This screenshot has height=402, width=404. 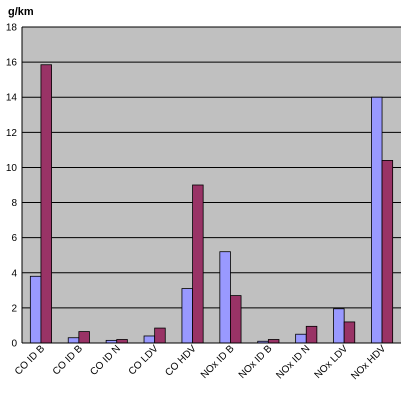 What do you see at coordinates (14, 238) in the screenshot?
I see `y-tick-label: 6` at bounding box center [14, 238].